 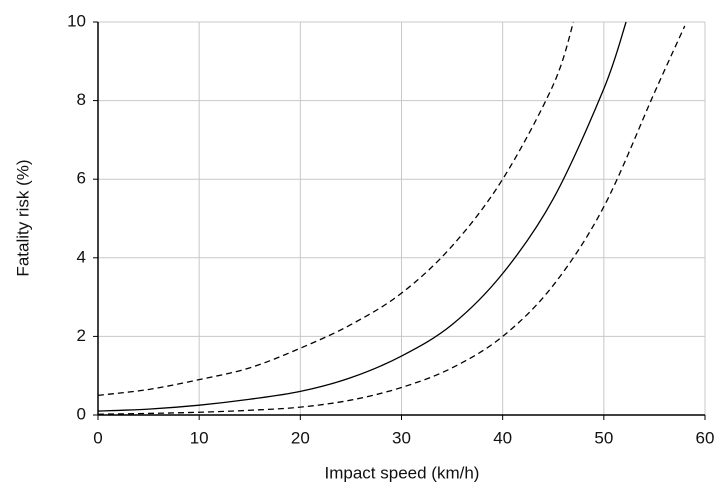 I want to click on y-tick-label: 2, so click(x=81, y=335).